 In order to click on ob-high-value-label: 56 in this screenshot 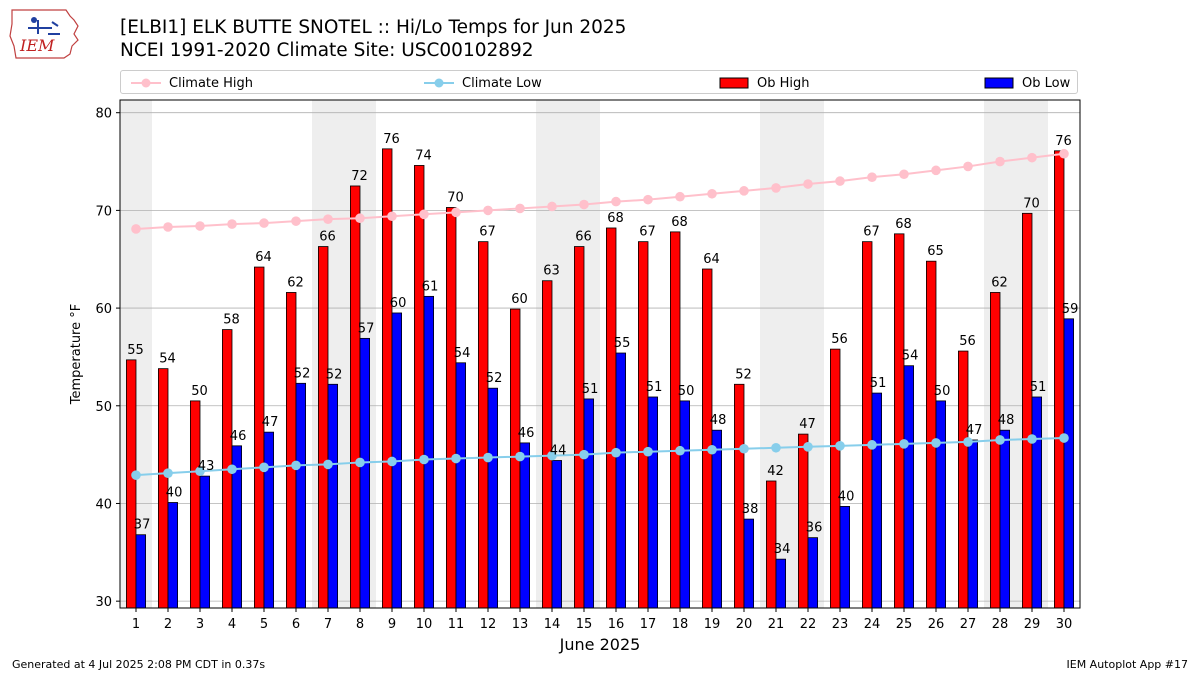, I will do `click(967, 341)`.